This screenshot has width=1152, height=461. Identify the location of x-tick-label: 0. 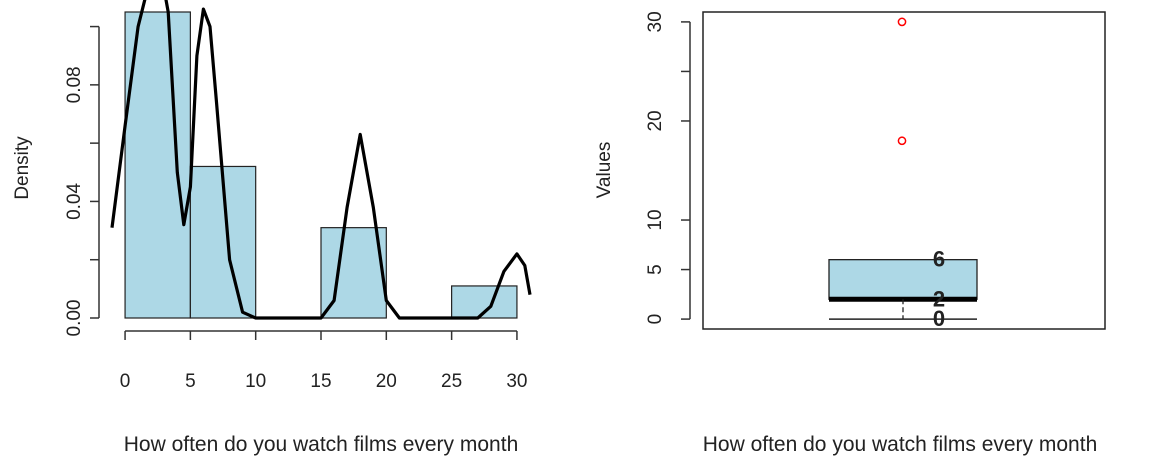
(125, 381).